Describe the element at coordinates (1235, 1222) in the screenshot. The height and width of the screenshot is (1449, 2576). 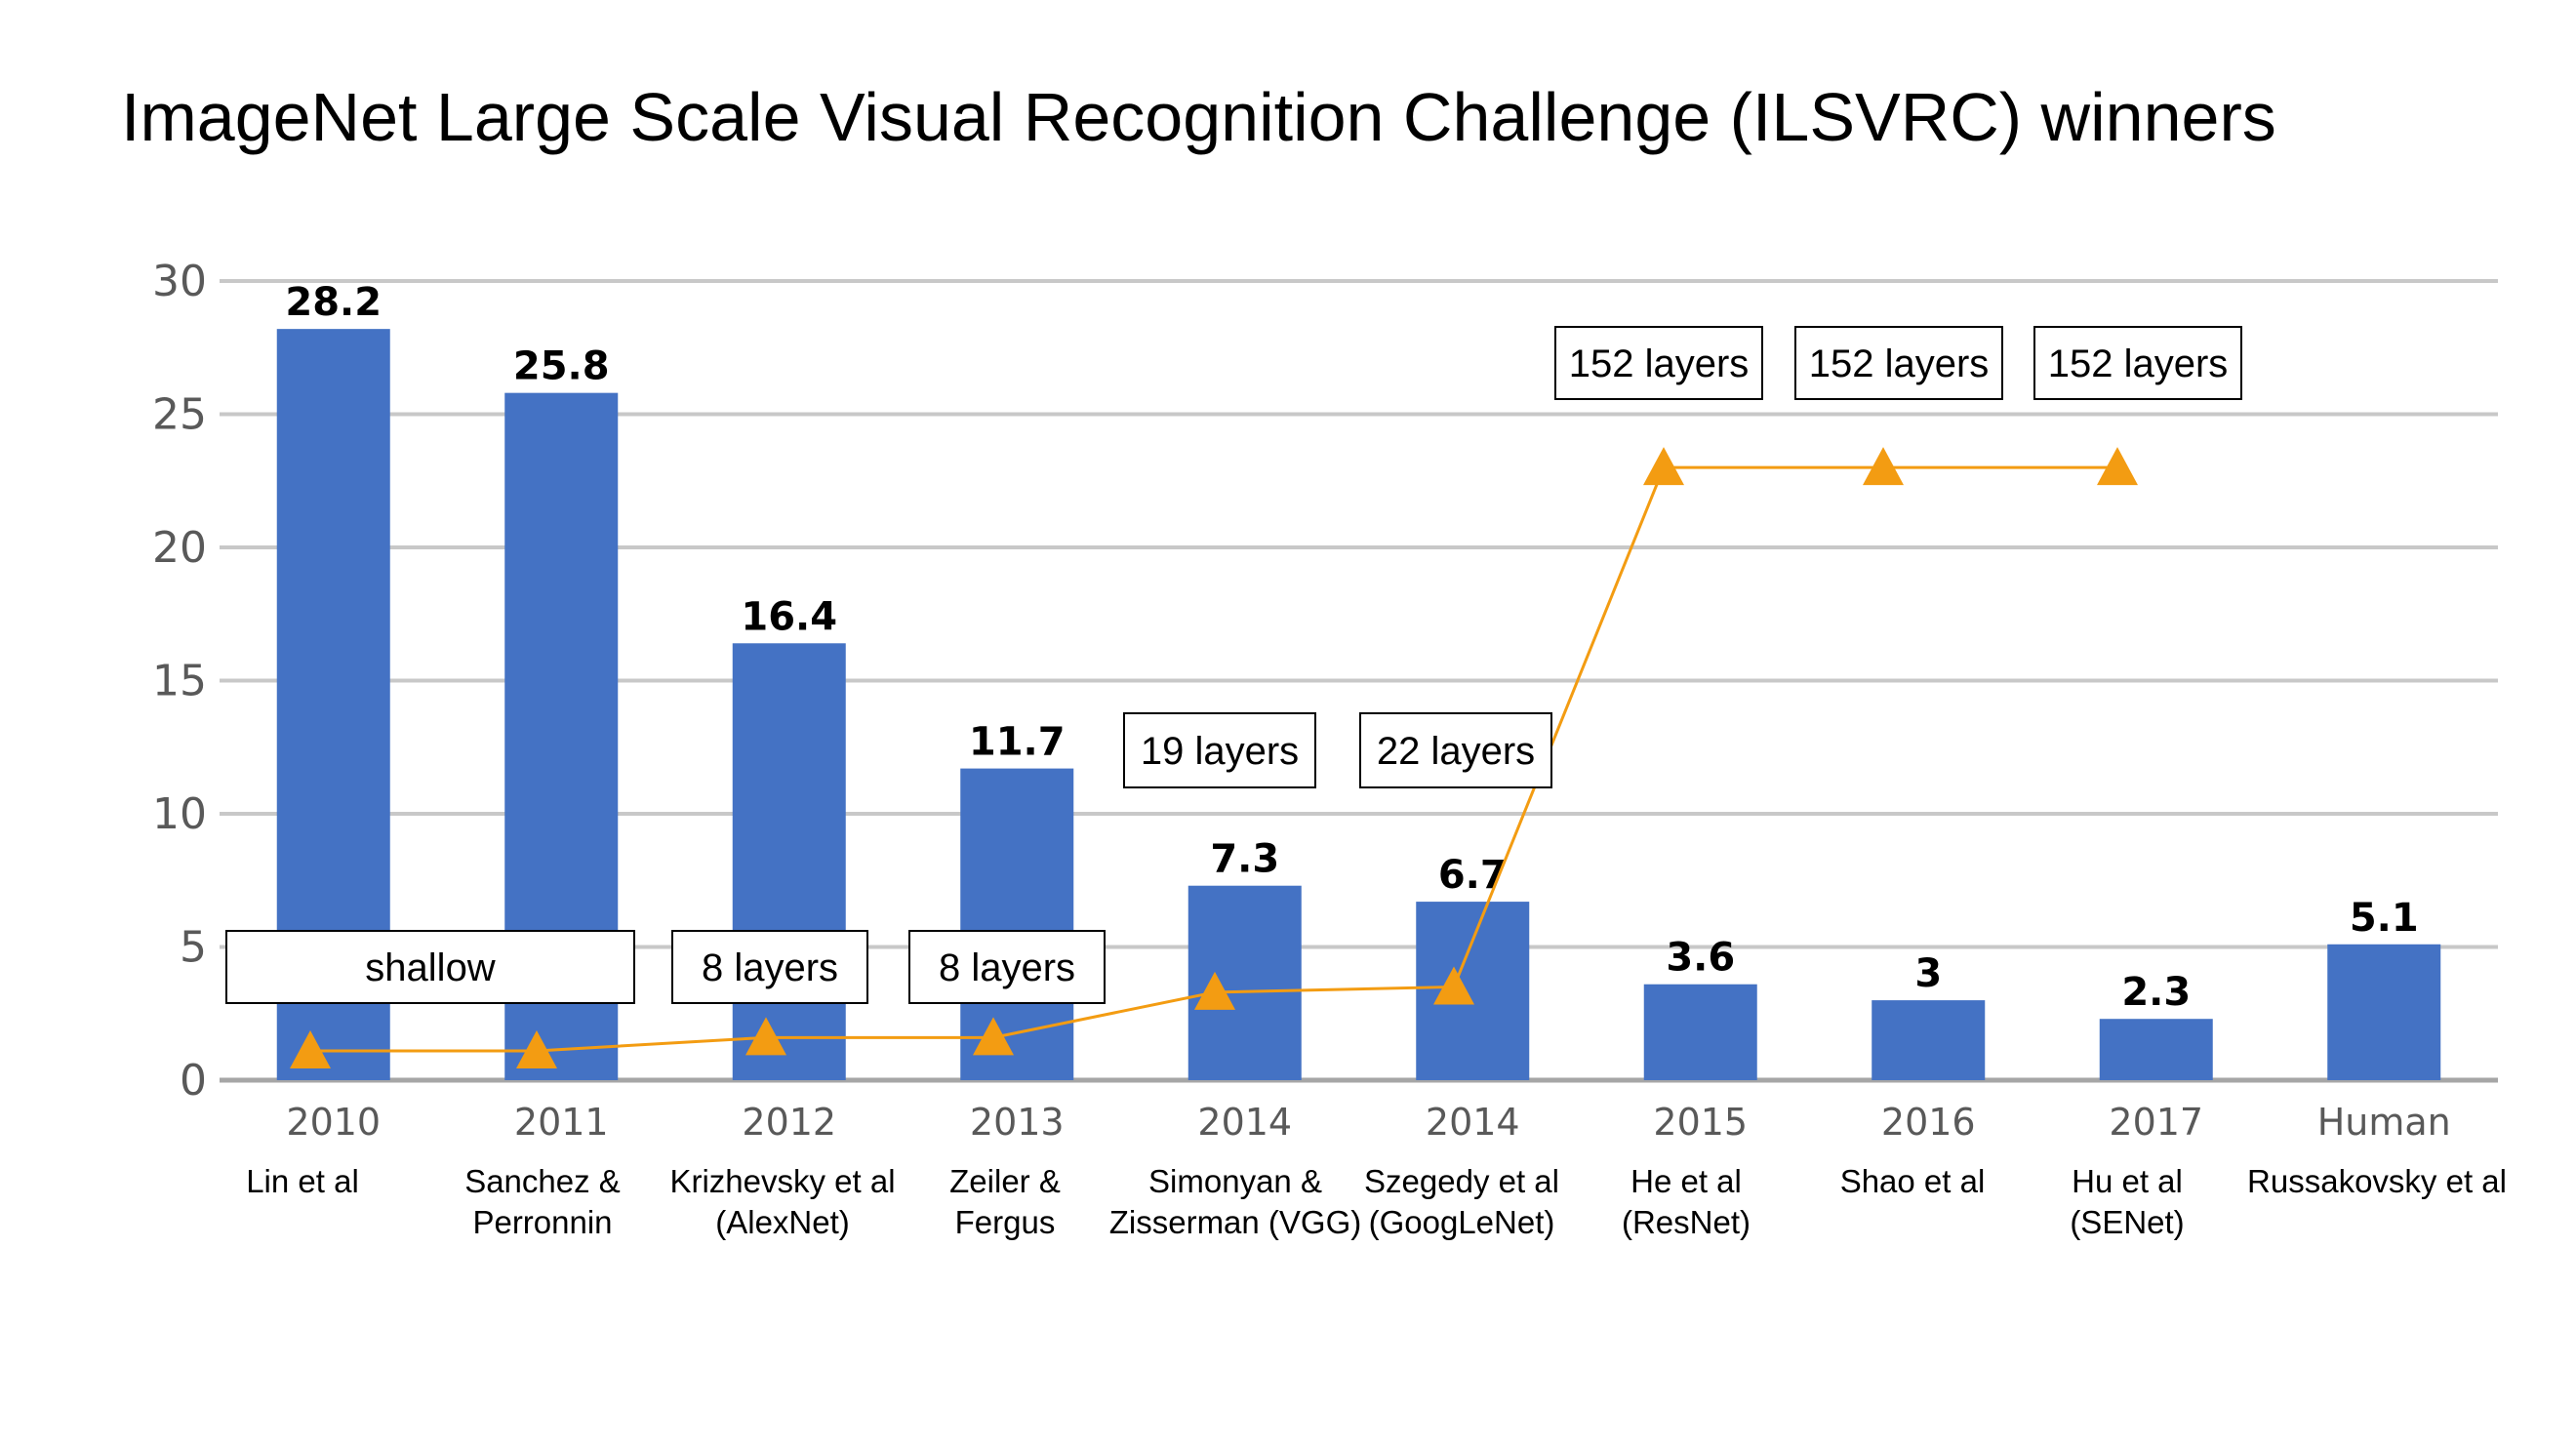
I see `winner-label: Zisserman (VGG)` at that location.